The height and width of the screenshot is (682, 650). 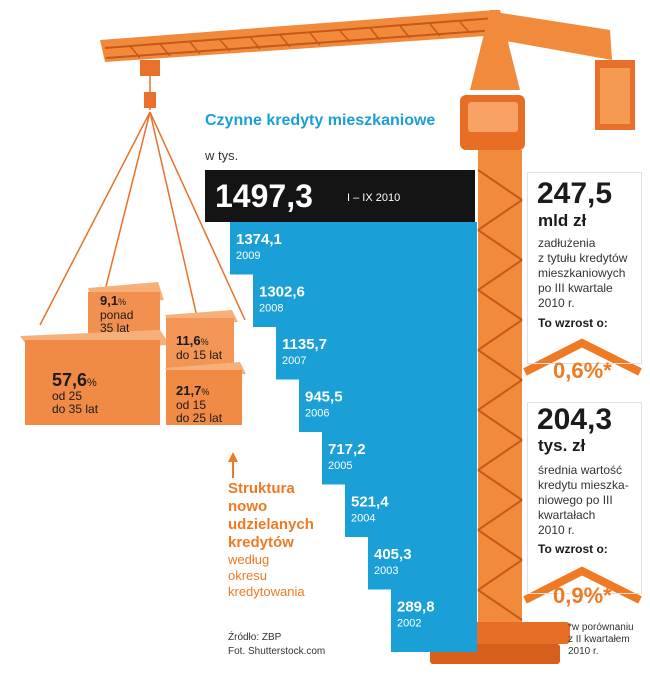 What do you see at coordinates (556, 303) in the screenshot?
I see `stat1-desc-line-4: 2010 r.` at bounding box center [556, 303].